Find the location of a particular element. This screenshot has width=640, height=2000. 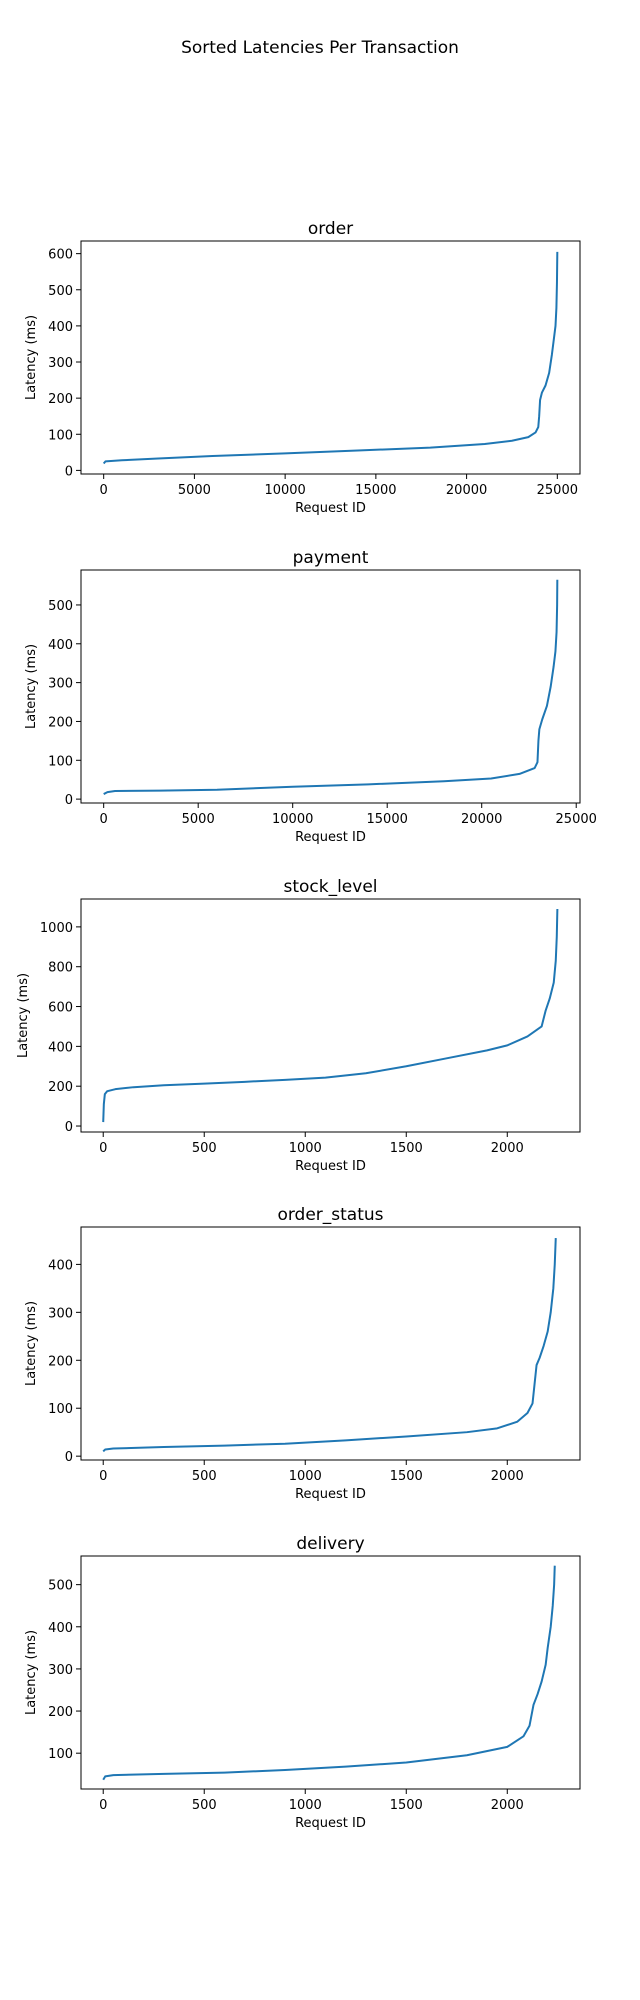

chart-title: order_status is located at coordinates (330, 1215).